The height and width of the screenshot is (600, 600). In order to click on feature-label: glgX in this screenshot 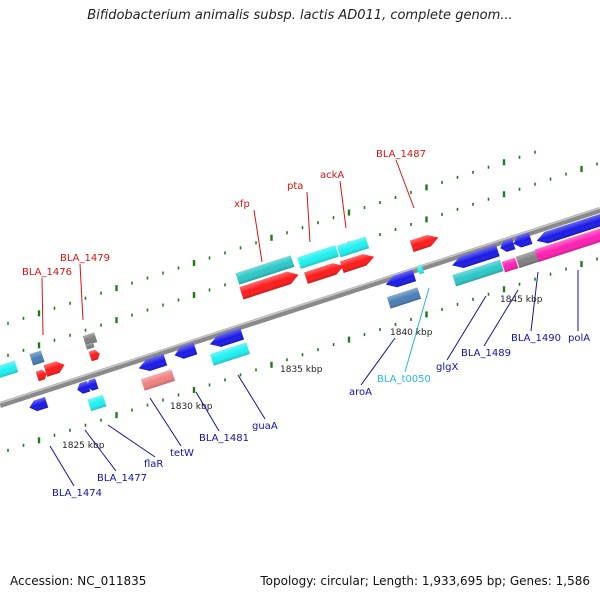, I will do `click(447, 367)`.